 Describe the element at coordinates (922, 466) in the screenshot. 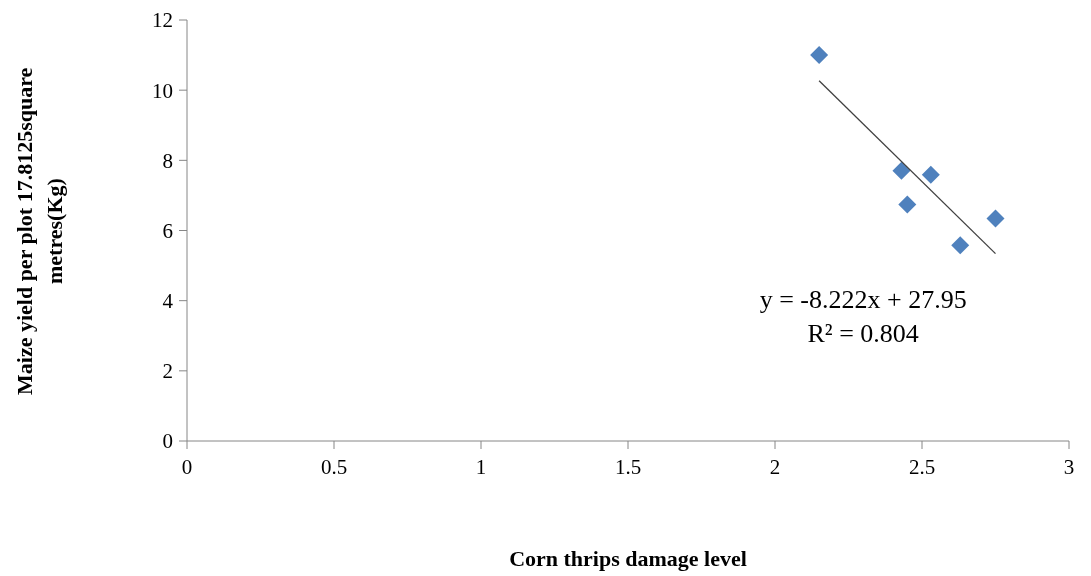

I see `x-tick-label: 2.5` at that location.